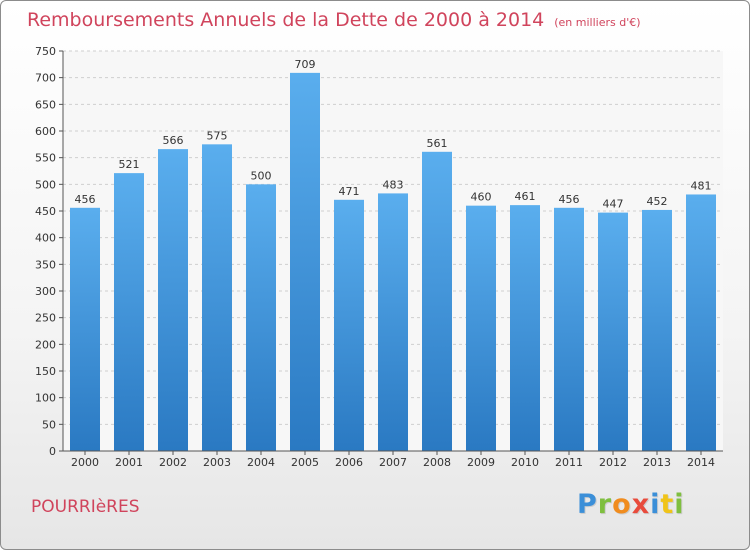  What do you see at coordinates (85, 462) in the screenshot?
I see `x-tick-label: 2000` at bounding box center [85, 462].